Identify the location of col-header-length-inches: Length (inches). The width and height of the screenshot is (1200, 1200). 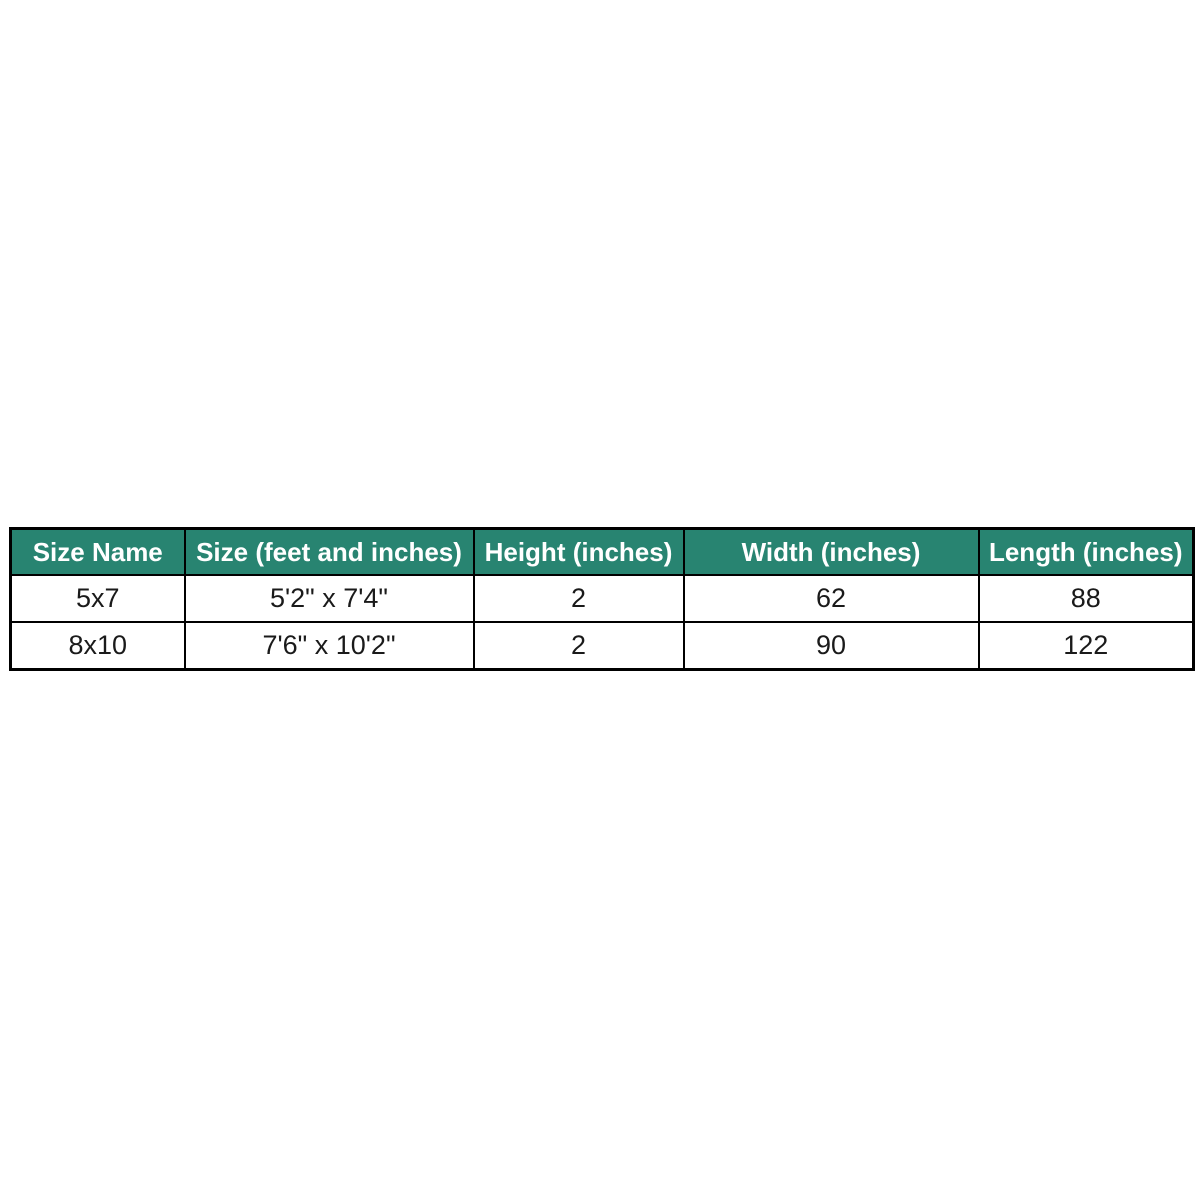
(1086, 551).